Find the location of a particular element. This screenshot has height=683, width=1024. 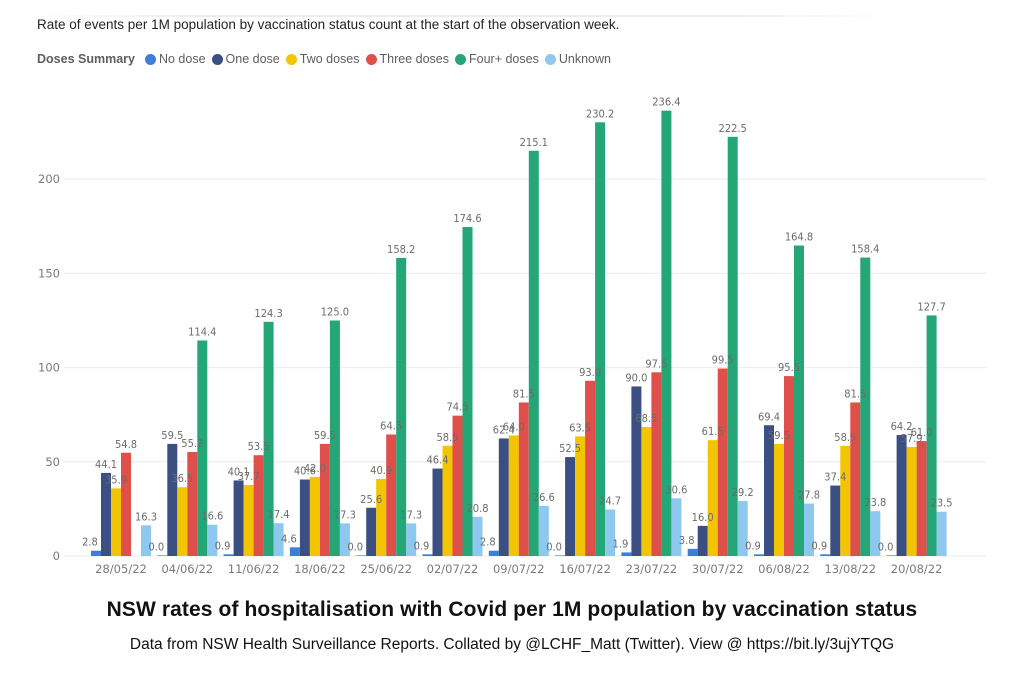

legend-item-no-dose: No dose is located at coordinates (175, 59).